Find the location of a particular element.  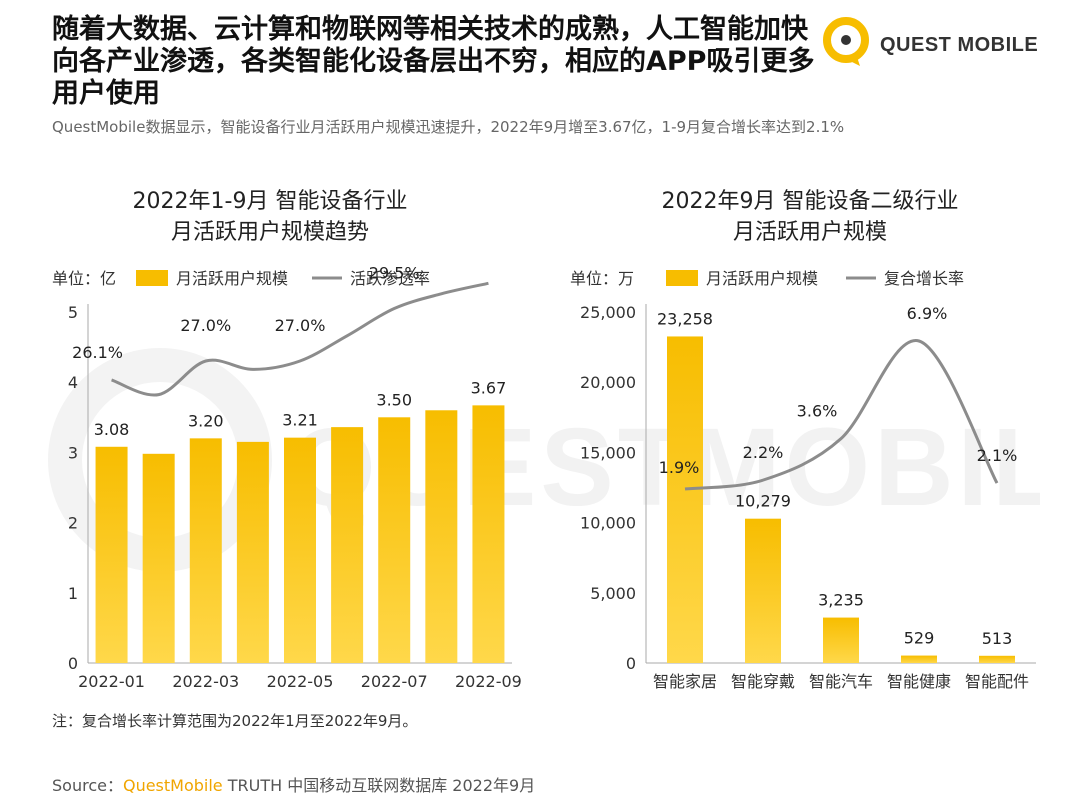

footnote: 注：复合增长率计算范围为2022年1月至2022年9月。 is located at coordinates (235, 721).